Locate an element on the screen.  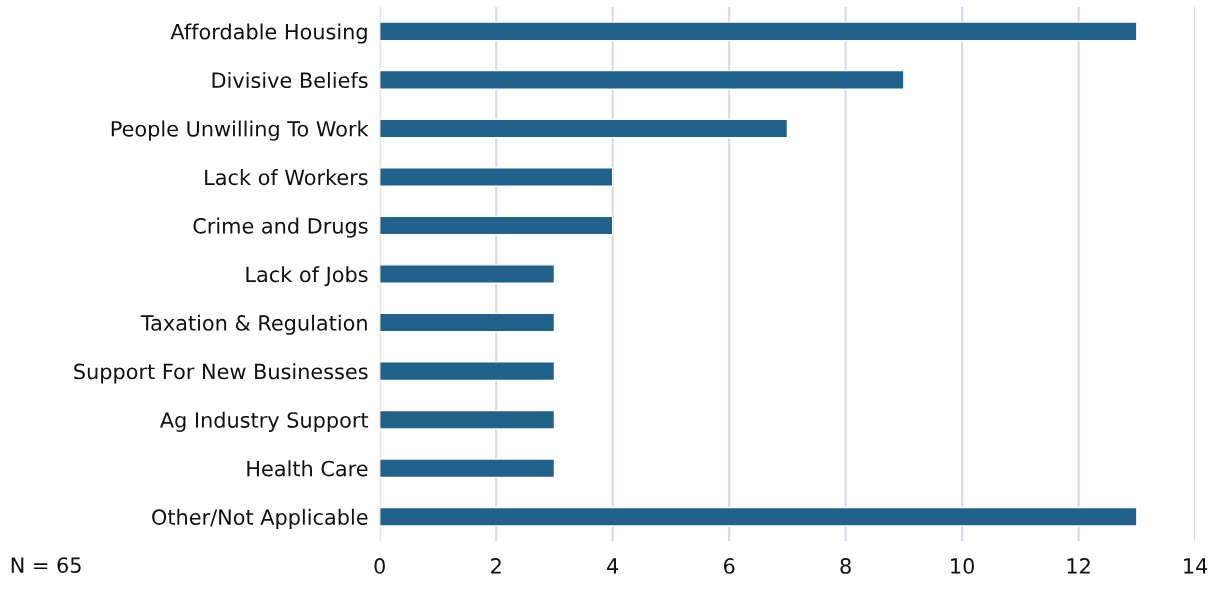
y-tick-label: People Unwilling To Work is located at coordinates (240, 130).